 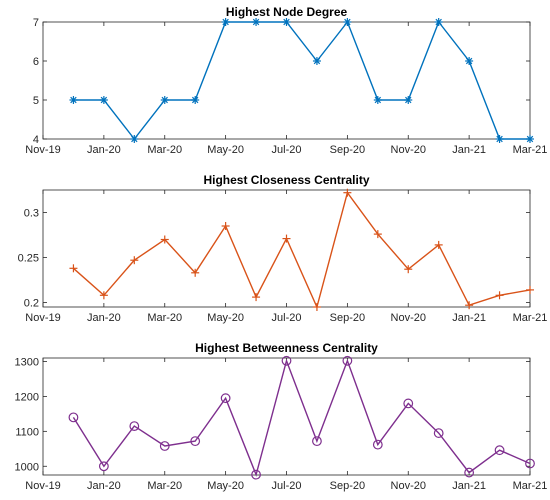 What do you see at coordinates (36, 140) in the screenshot?
I see `y-tick-label: 4` at bounding box center [36, 140].